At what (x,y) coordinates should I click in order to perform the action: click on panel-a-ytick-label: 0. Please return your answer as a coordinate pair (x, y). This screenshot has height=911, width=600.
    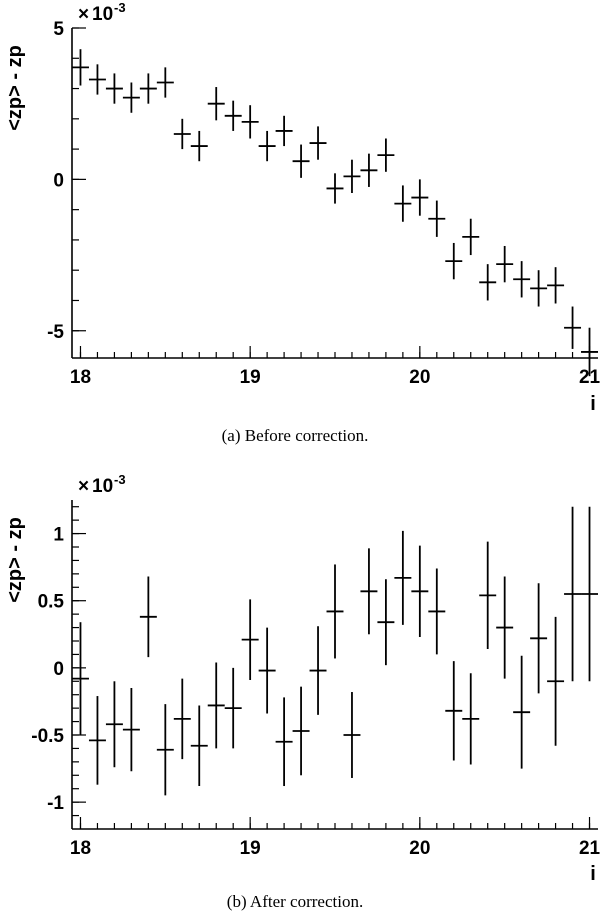
    Looking at the image, I should click on (58, 180).